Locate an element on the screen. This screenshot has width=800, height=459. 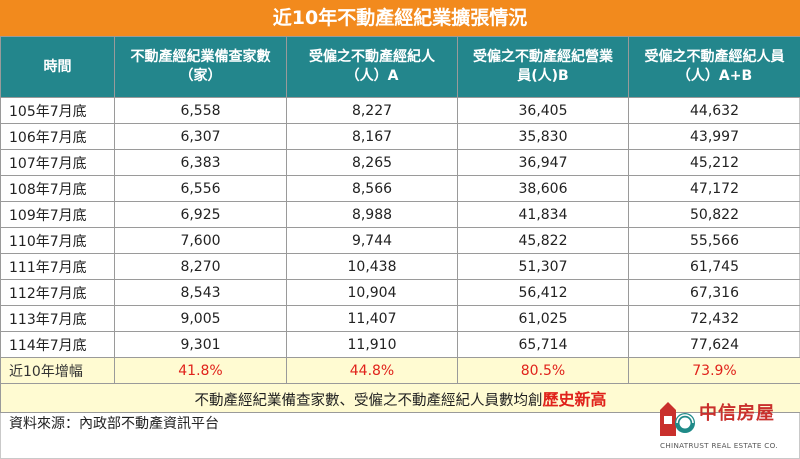
cell-brokers: 9,744 is located at coordinates (372, 240).